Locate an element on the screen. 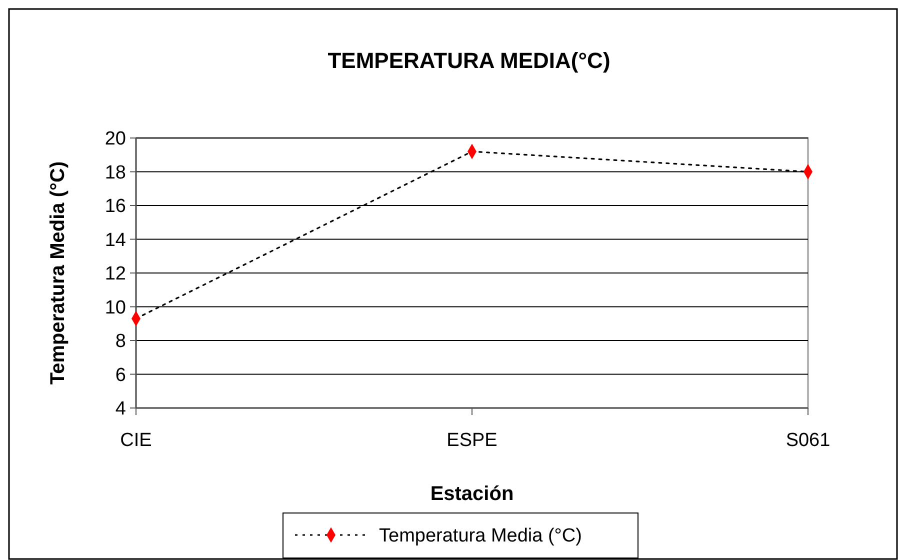  y-tick-label: 8 is located at coordinates (120, 341).